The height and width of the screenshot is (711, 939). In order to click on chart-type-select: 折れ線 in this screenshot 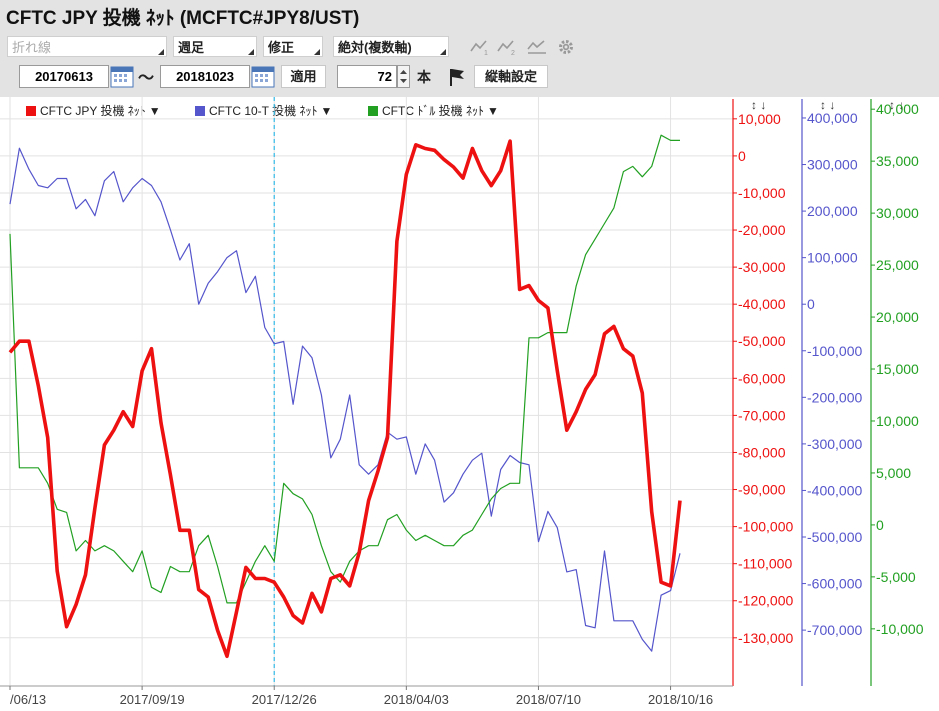, I will do `click(87, 46)`.